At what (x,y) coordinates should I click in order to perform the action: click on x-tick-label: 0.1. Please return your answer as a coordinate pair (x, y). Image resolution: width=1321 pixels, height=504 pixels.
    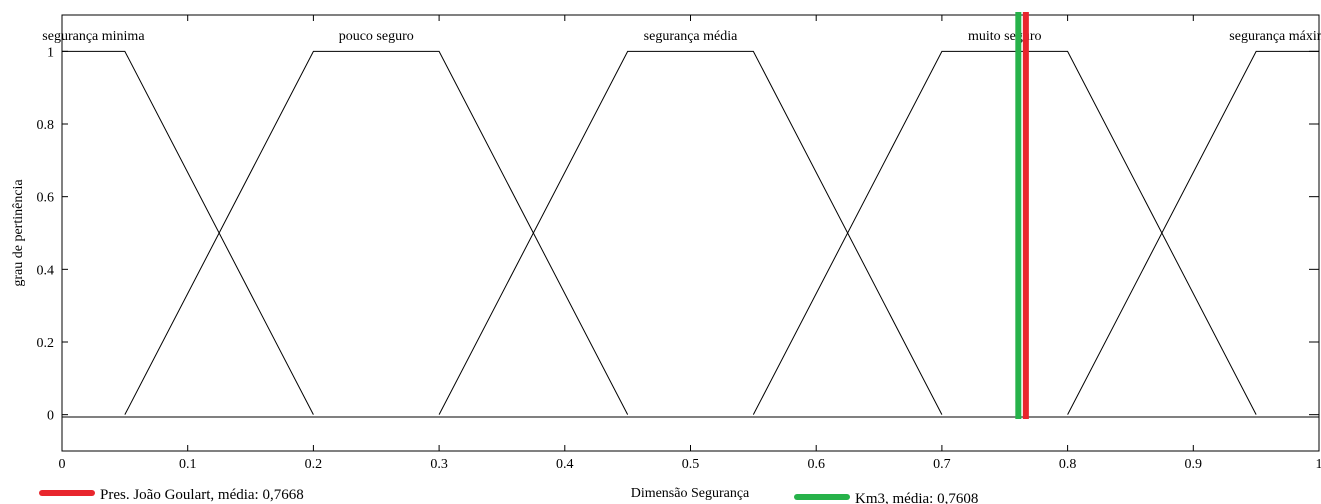
    Looking at the image, I should click on (188, 464).